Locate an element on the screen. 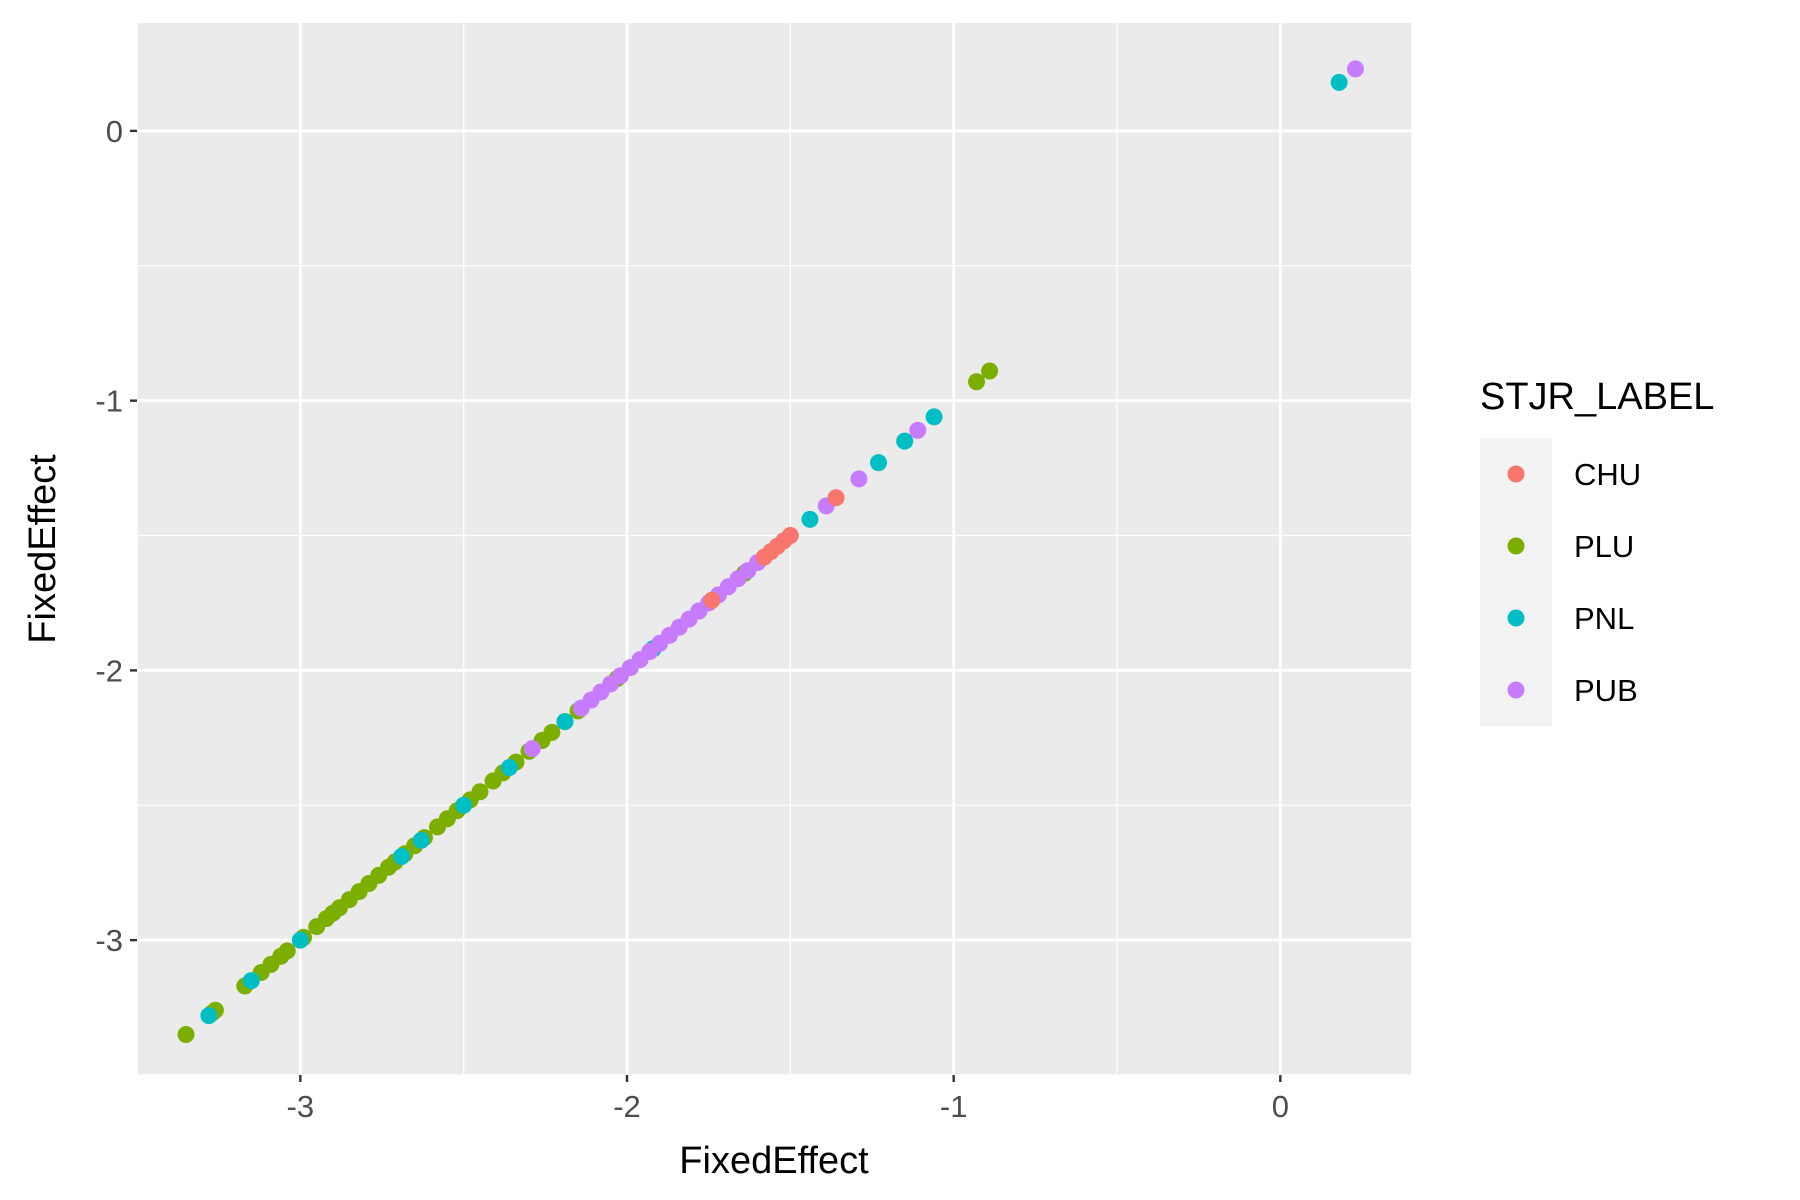 The image size is (1800, 1200). y-axis-title: FixedEffect is located at coordinates (43, 549).